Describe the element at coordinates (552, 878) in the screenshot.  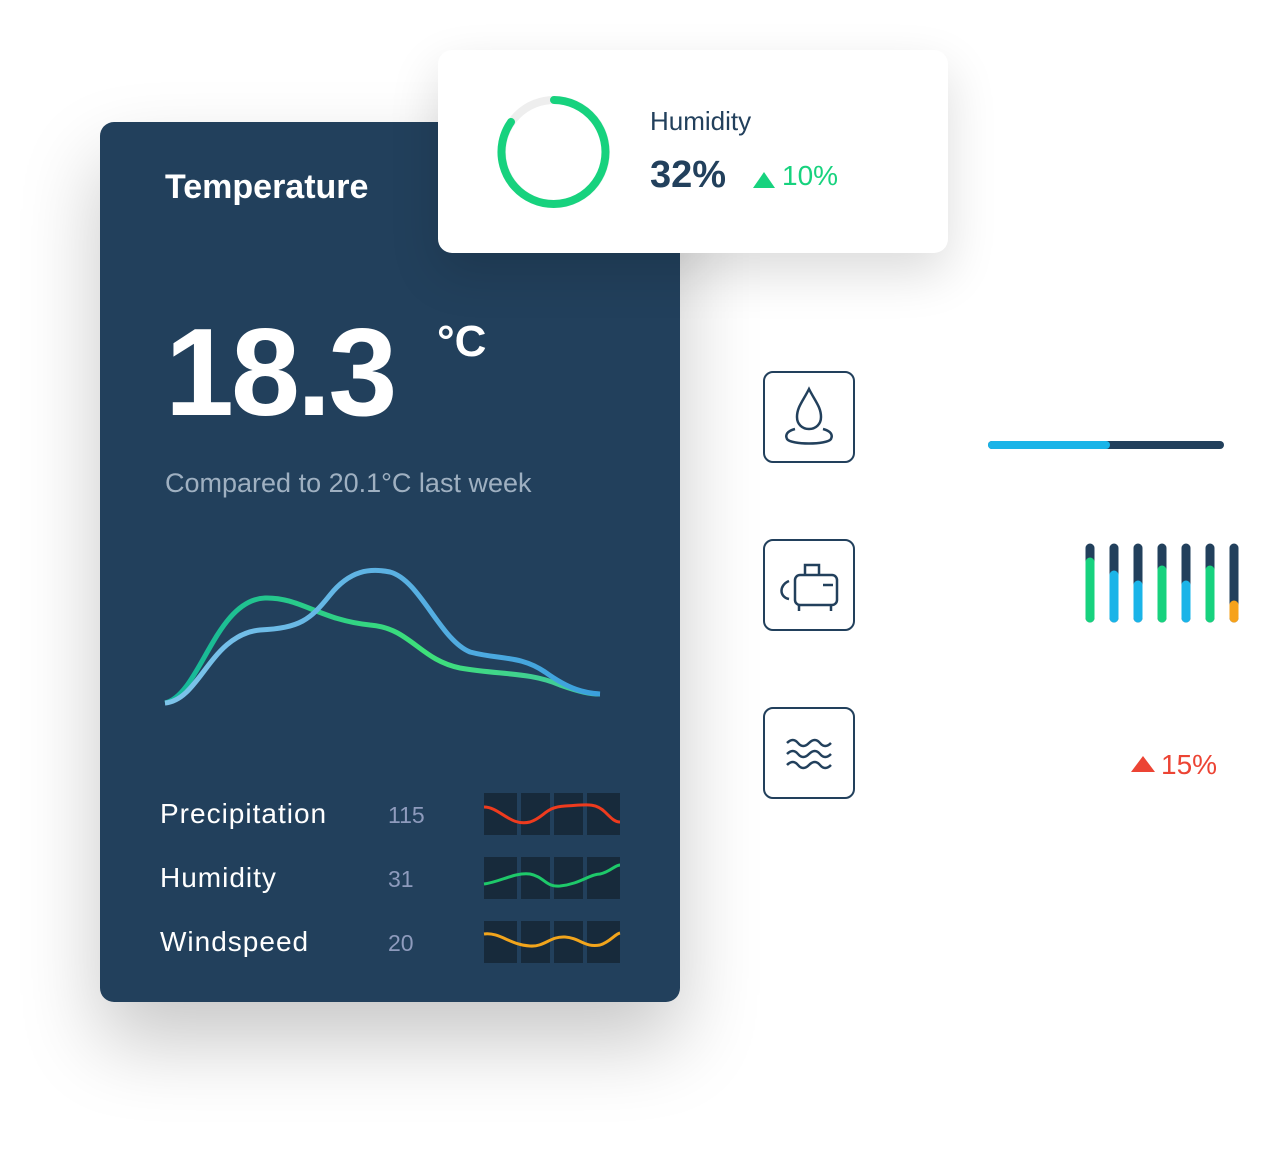
I see `sparklines` at that location.